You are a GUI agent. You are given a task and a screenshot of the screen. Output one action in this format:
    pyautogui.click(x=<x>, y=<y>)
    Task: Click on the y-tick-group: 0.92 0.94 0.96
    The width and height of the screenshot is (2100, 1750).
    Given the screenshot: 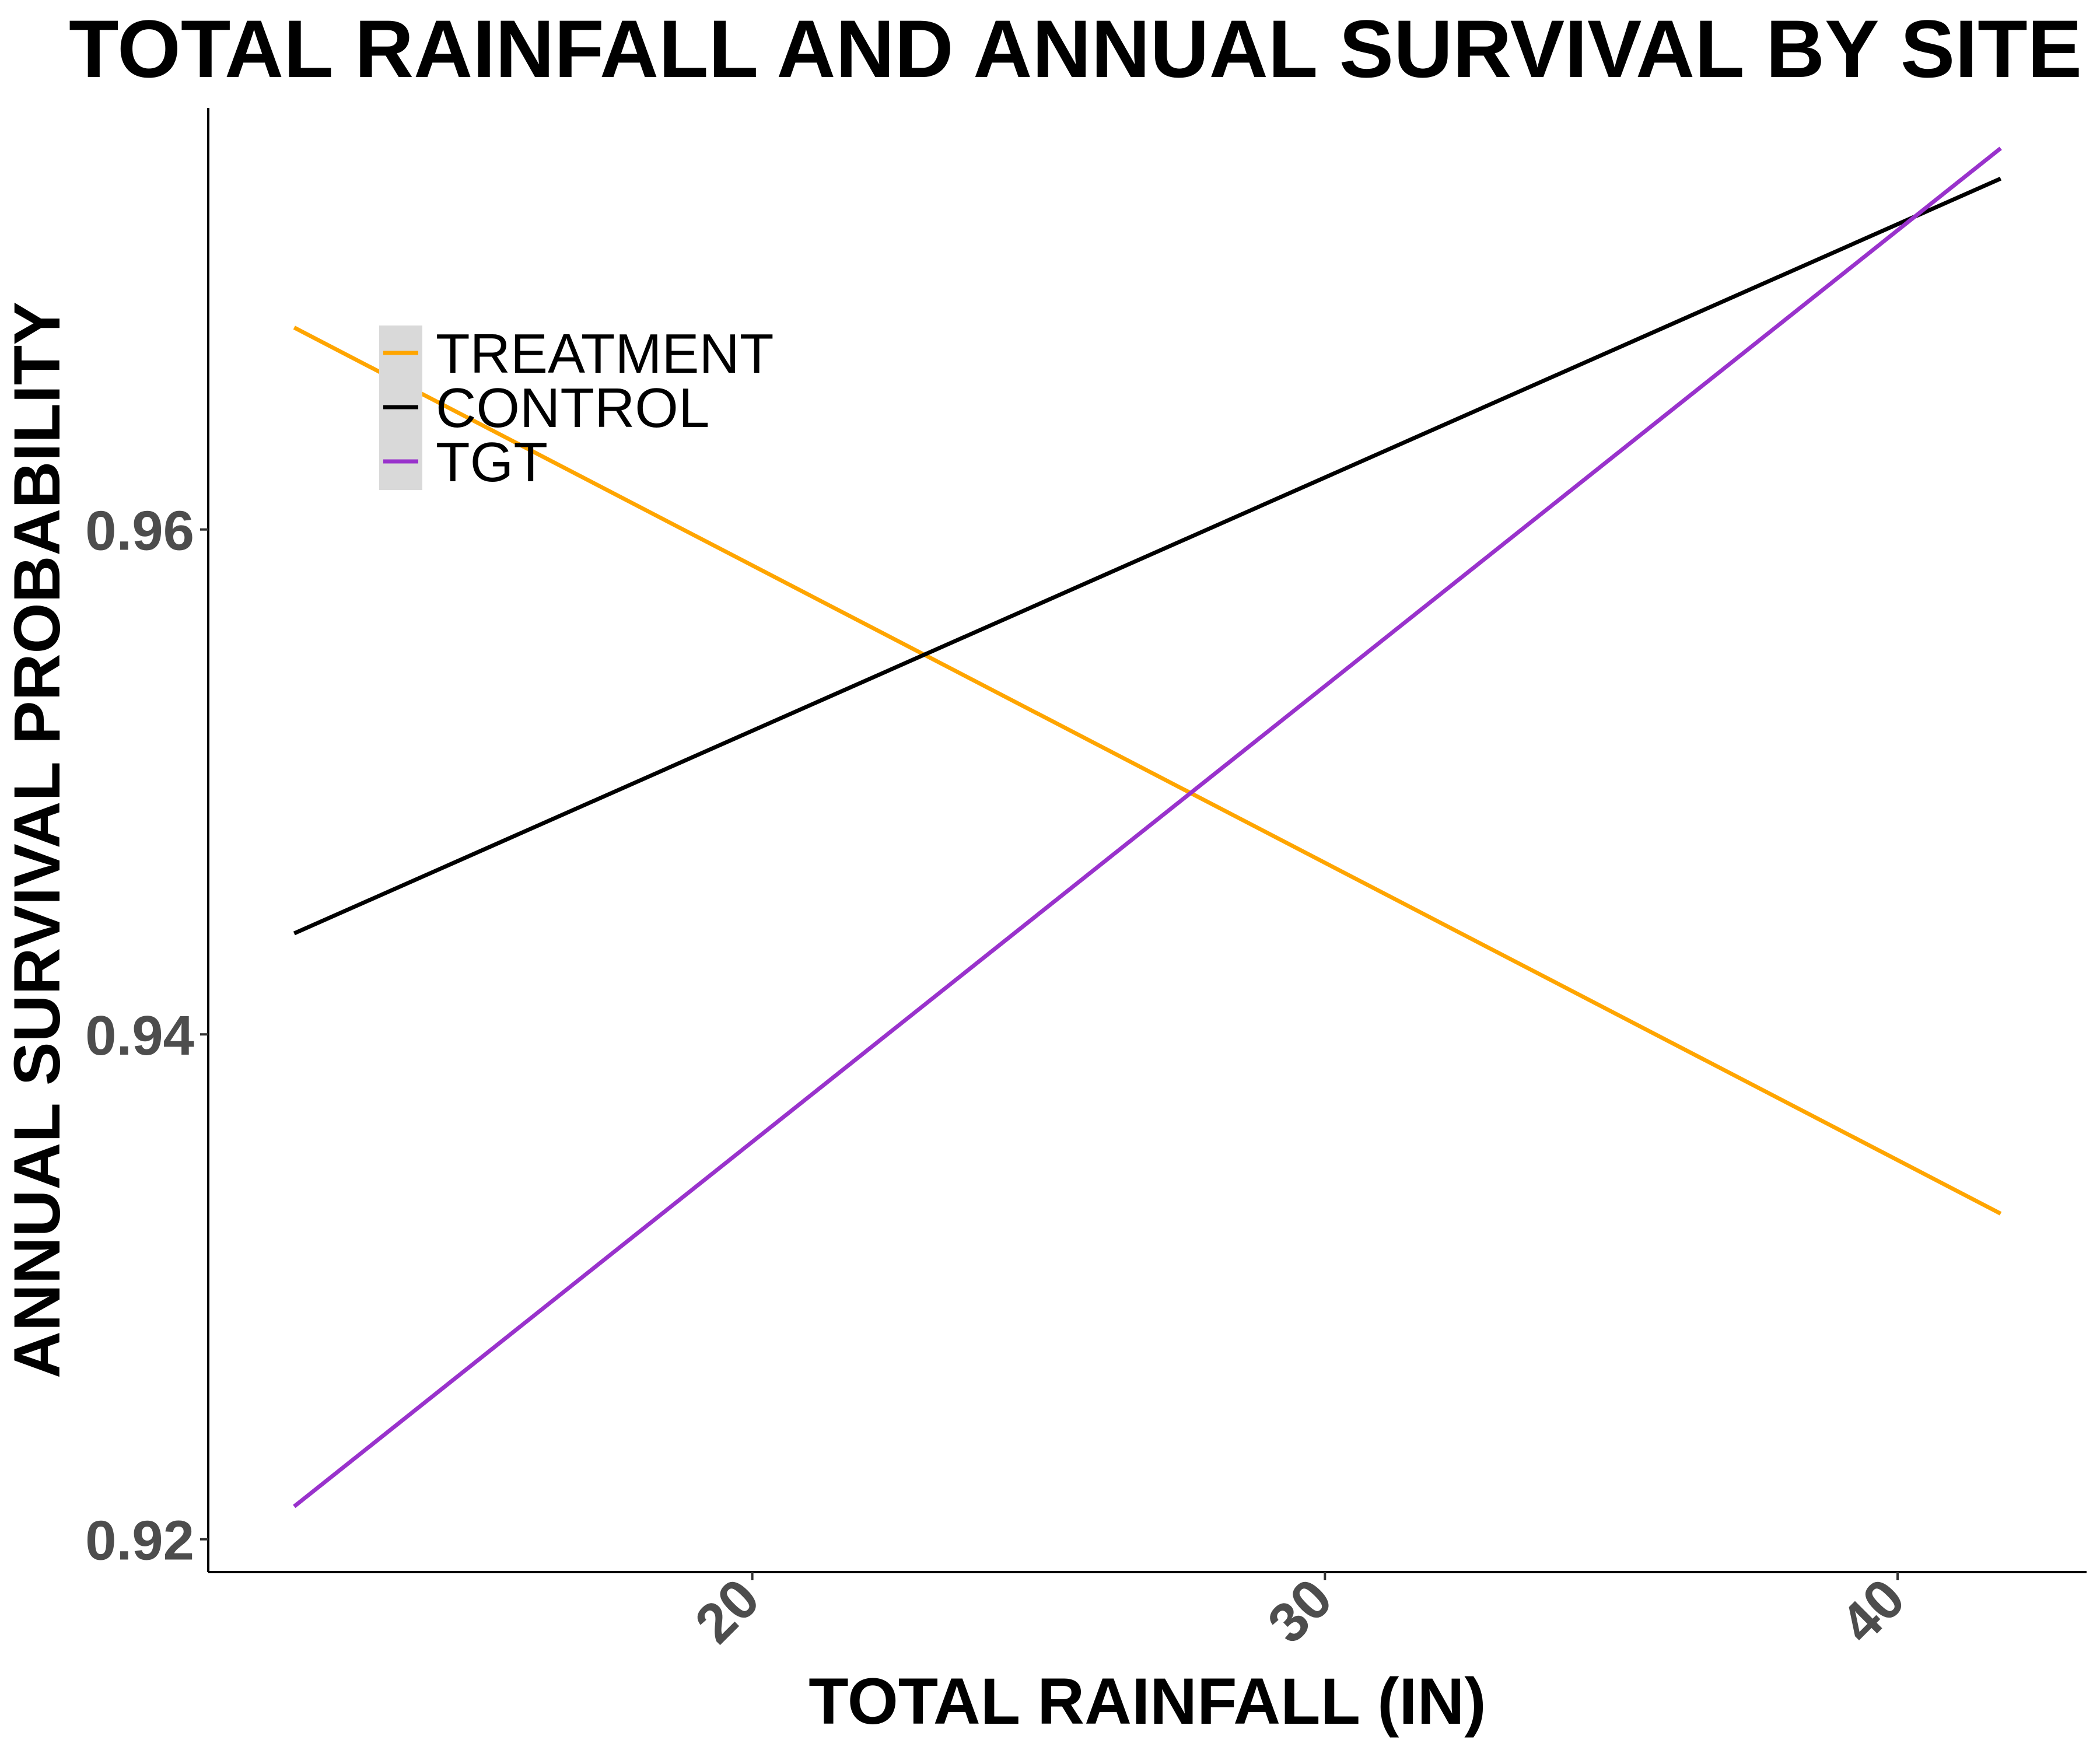 What is the action you would take?
    pyautogui.click(x=146, y=1036)
    